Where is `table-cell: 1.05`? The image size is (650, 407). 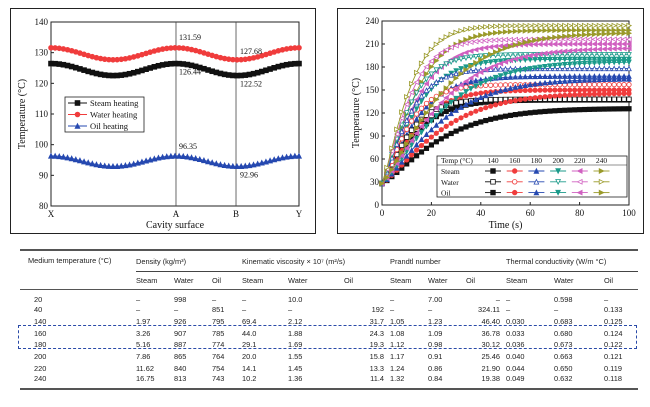
table-cell: 1.05 is located at coordinates (397, 322).